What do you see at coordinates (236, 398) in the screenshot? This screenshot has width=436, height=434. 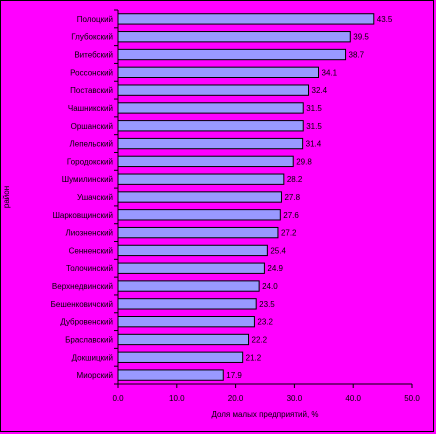 I see `x-tick-label: 20.0` at bounding box center [236, 398].